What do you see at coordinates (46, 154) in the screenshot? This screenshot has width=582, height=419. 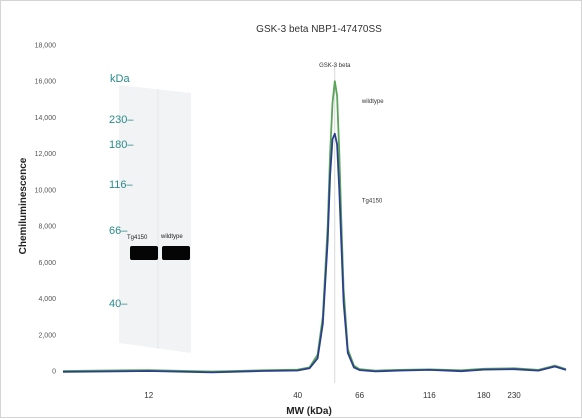 I see `y-tick-label: 12,000` at bounding box center [46, 154].